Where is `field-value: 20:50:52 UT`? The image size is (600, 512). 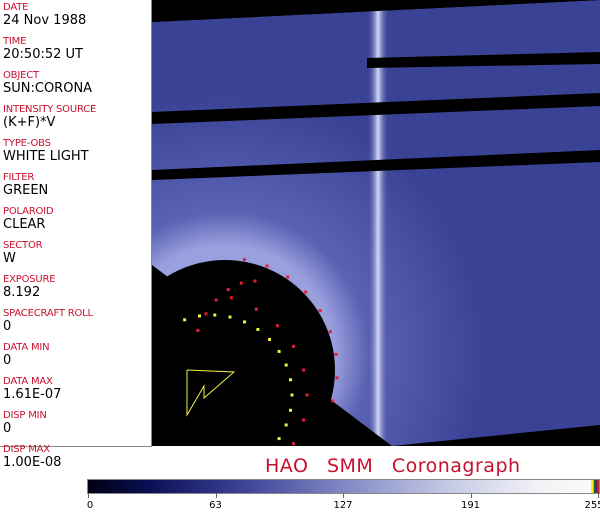 field-value: 20:50:52 UT is located at coordinates (43, 54).